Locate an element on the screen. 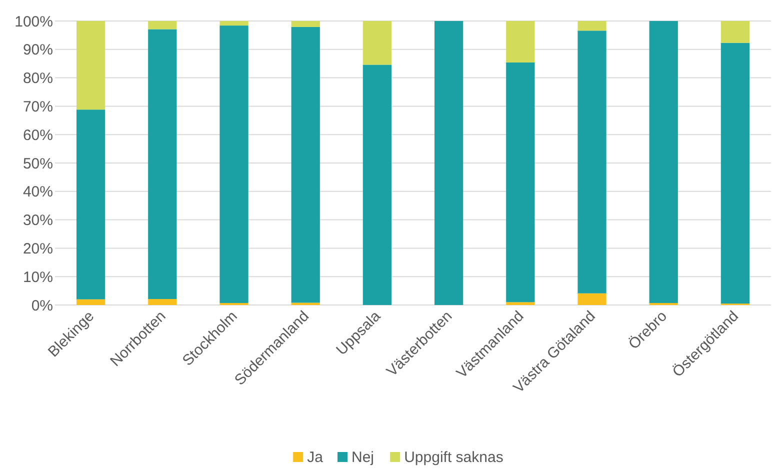 The height and width of the screenshot is (474, 779). y-tick-label: 40% is located at coordinates (37, 192).